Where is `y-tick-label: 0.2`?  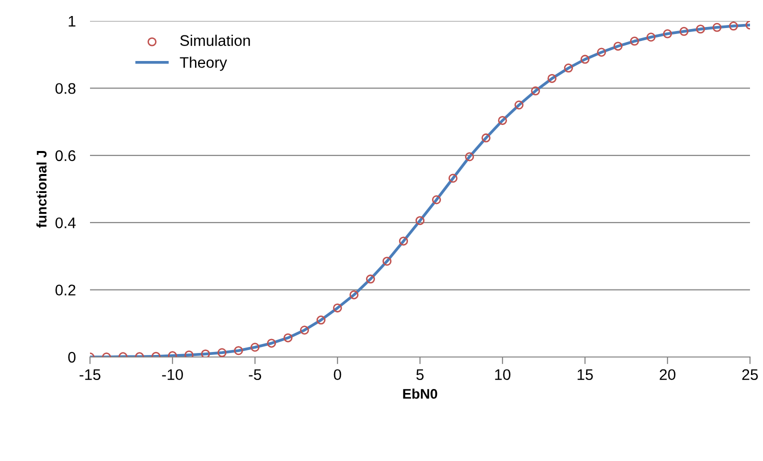
y-tick-label: 0.2 is located at coordinates (65, 290).